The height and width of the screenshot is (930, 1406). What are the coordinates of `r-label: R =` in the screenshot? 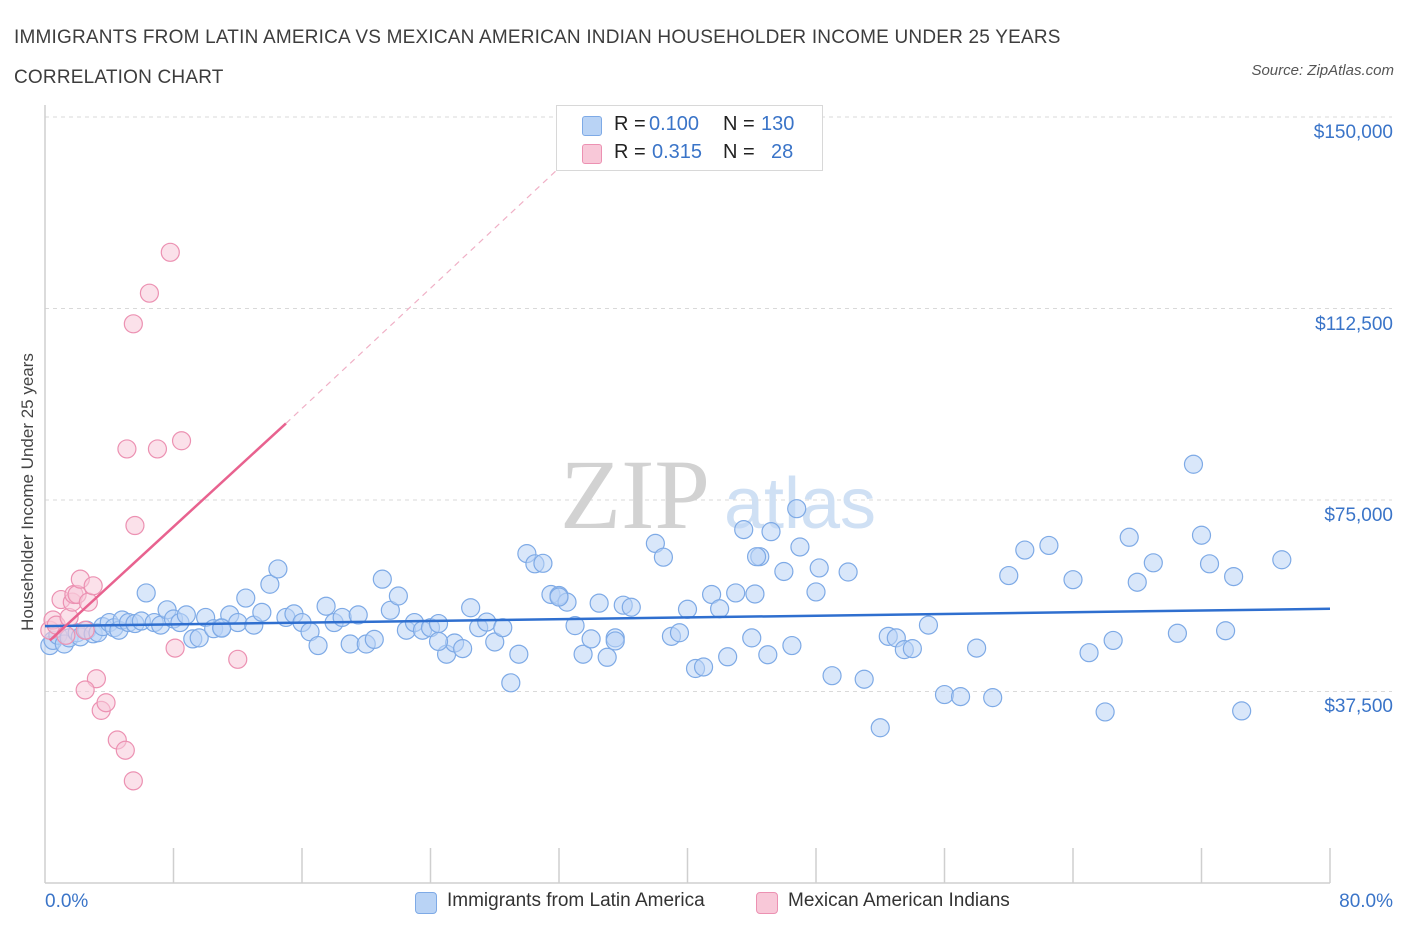 It's located at (630, 124).